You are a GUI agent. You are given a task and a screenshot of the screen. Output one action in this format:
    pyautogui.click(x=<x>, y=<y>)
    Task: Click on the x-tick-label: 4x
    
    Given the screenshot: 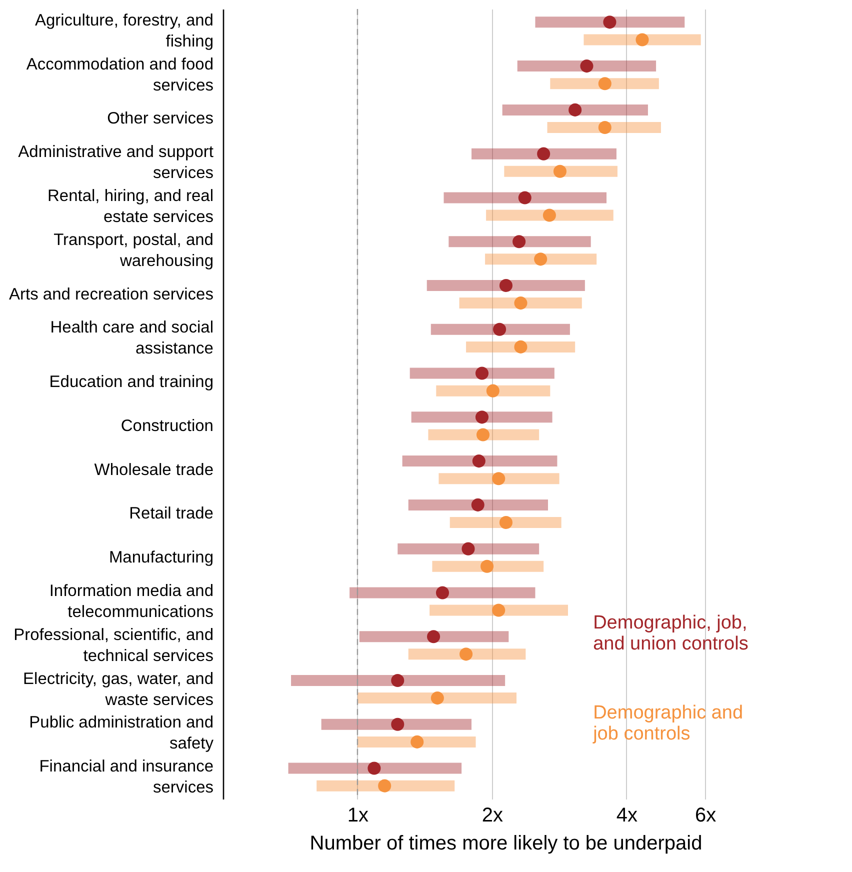 What is the action you would take?
    pyautogui.click(x=627, y=815)
    